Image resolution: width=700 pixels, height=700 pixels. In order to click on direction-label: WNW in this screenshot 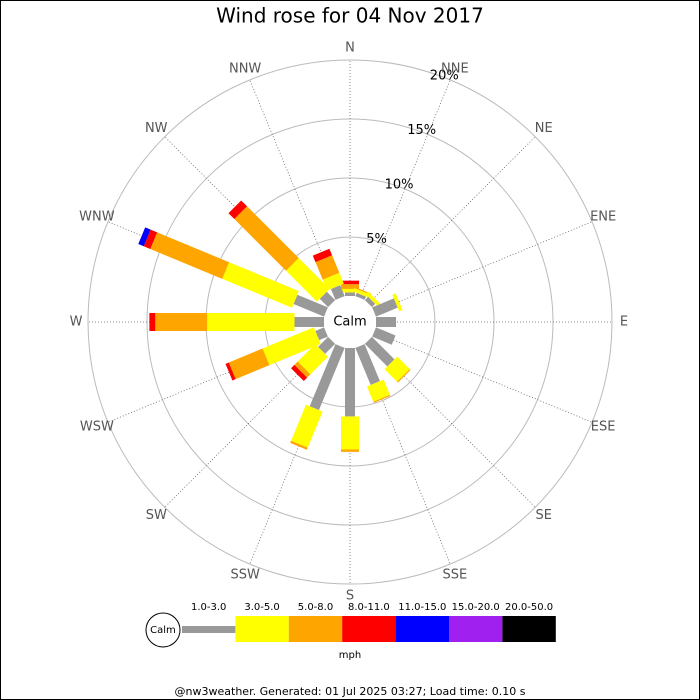, I will do `click(97, 217)`.